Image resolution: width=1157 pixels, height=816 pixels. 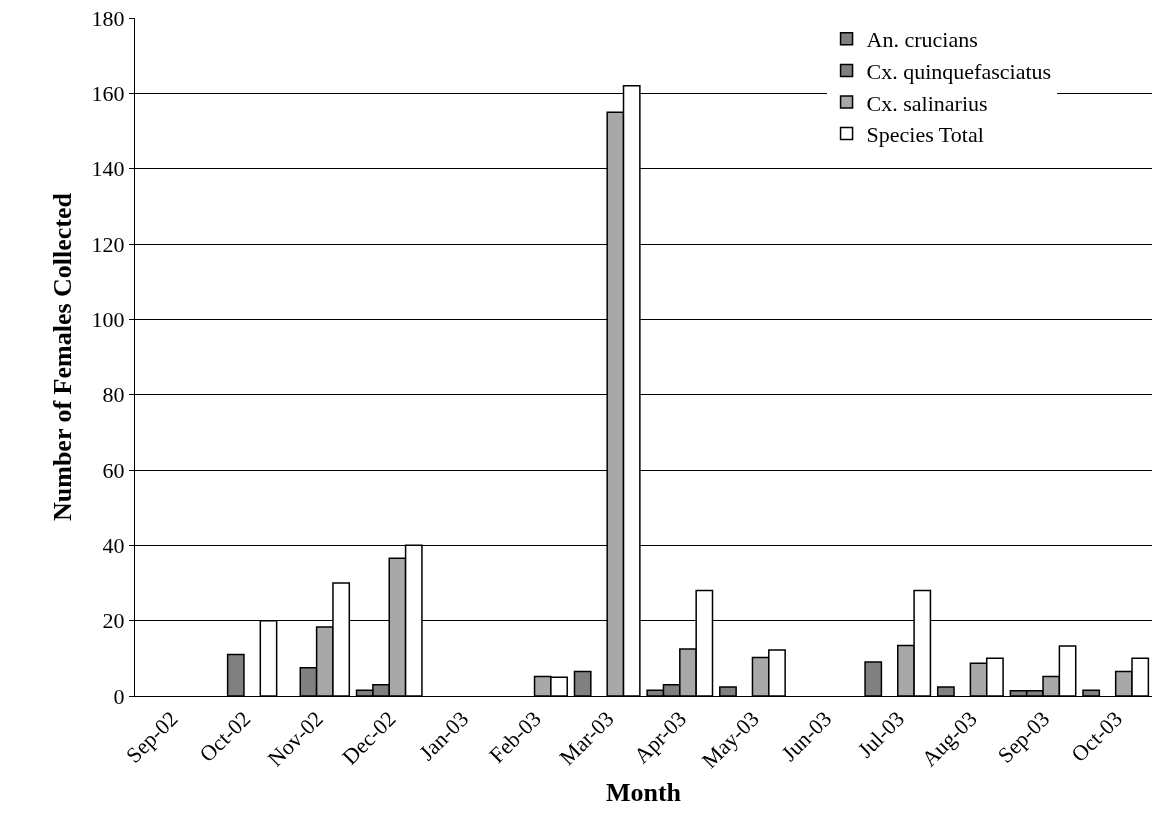 I want to click on legend-label: An. crucians, so click(x=922, y=40).